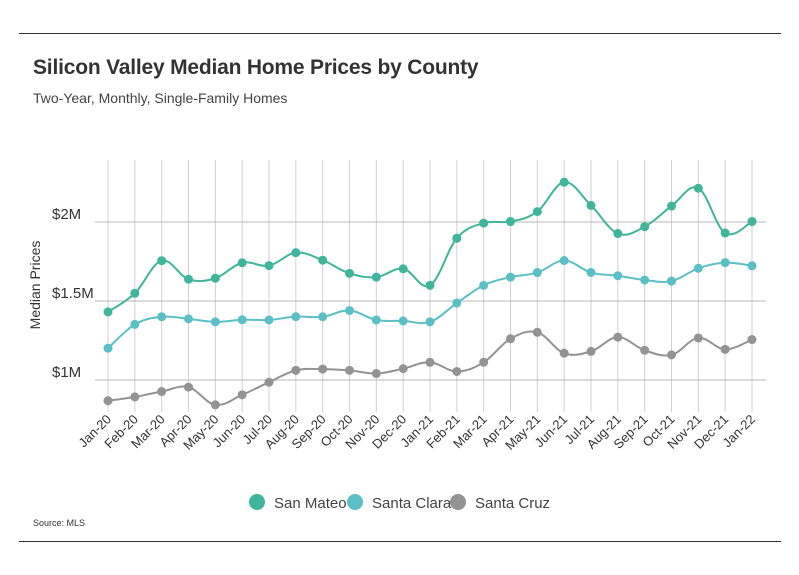 Image resolution: width=799 pixels, height=575 pixels. I want to click on legend-label-san-mateo: San Mateo, so click(310, 503).